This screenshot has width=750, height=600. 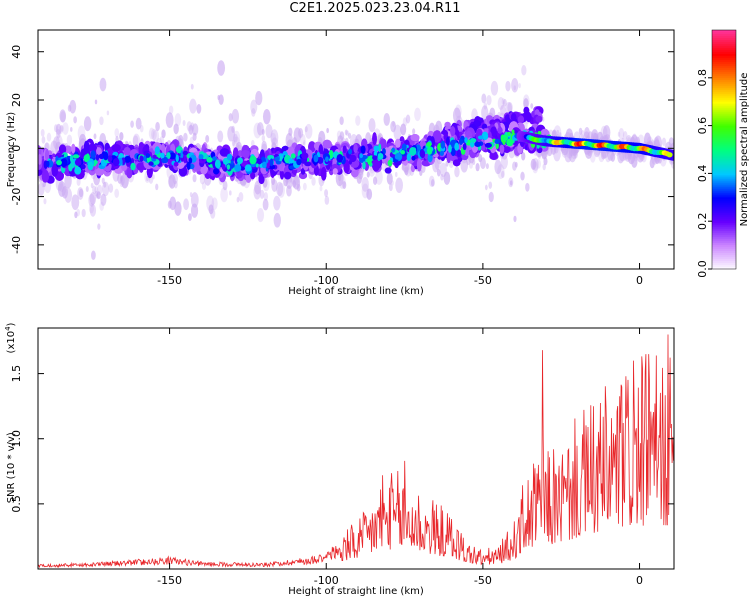 What do you see at coordinates (169, 280) in the screenshot?
I see `x-tick-label: -150` at bounding box center [169, 280].